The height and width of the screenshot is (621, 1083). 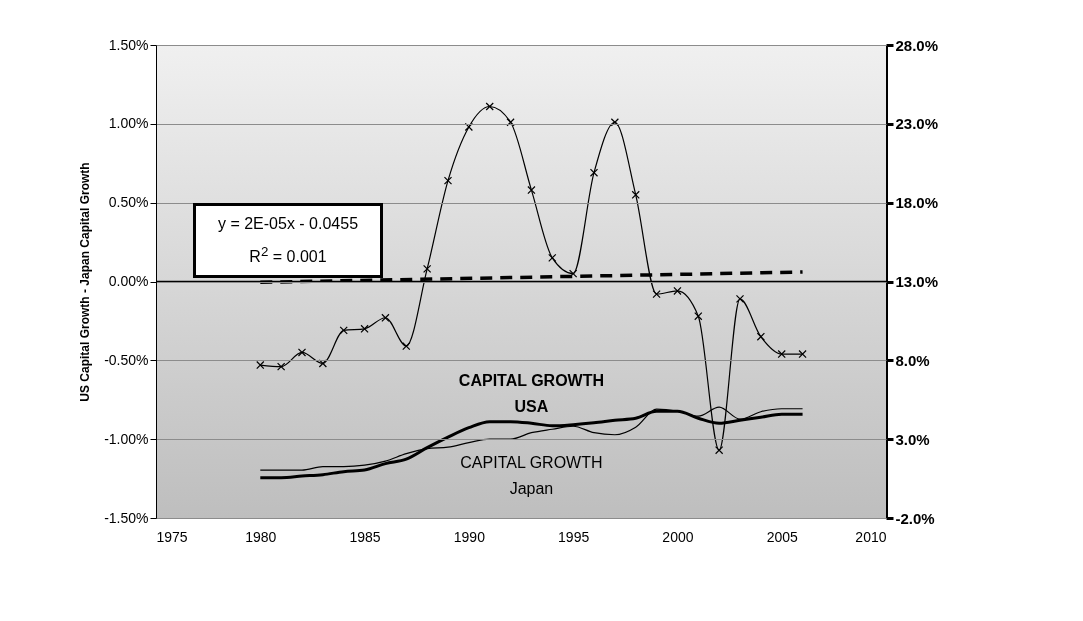 I want to click on x-tick-label: 2005, so click(x=782, y=536).